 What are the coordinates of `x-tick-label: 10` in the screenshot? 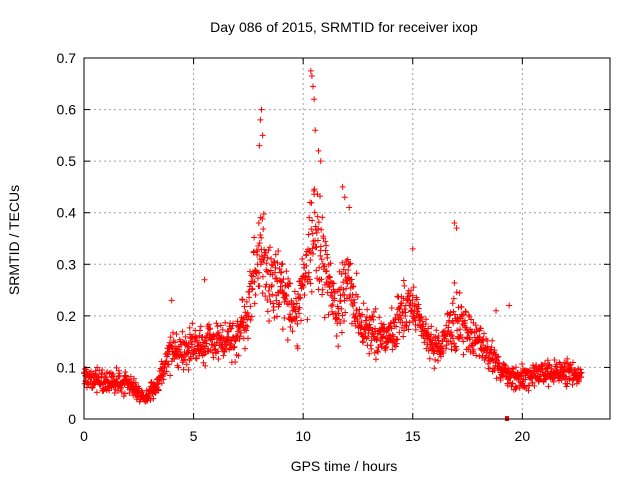 It's located at (303, 436).